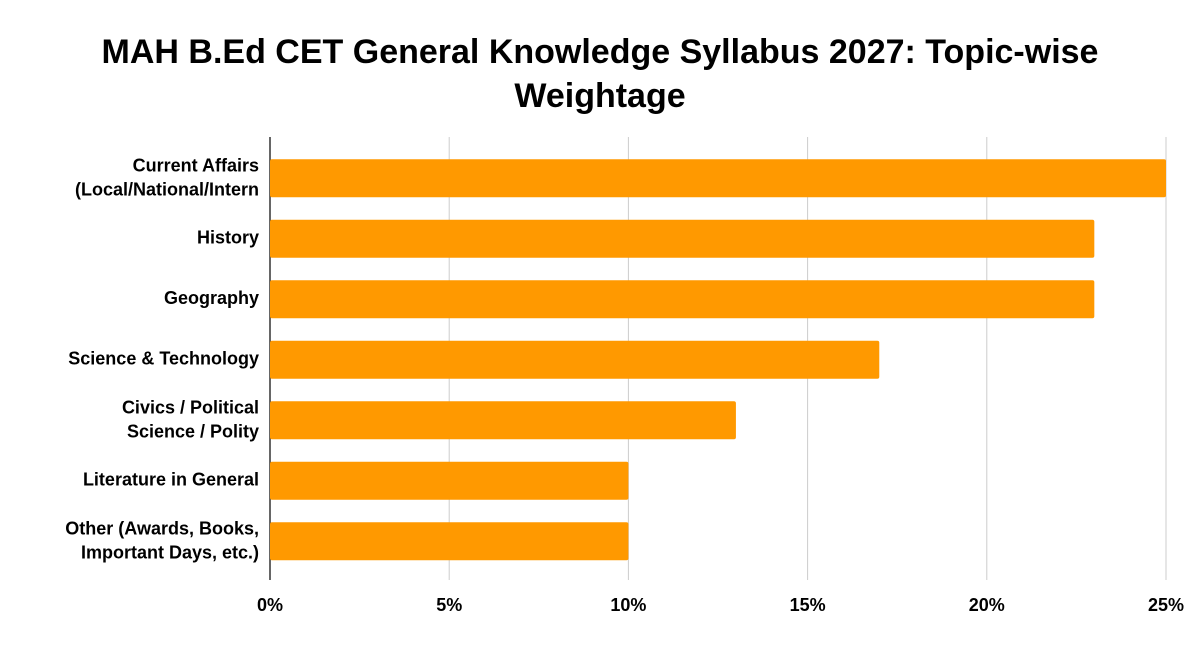 This screenshot has width=1200, height=650. I want to click on x-tick-label: 0%, so click(270, 605).